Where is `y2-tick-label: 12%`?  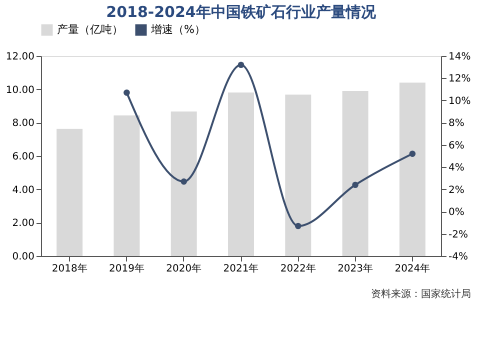
y2-tick-label: 12% is located at coordinates (459, 79).